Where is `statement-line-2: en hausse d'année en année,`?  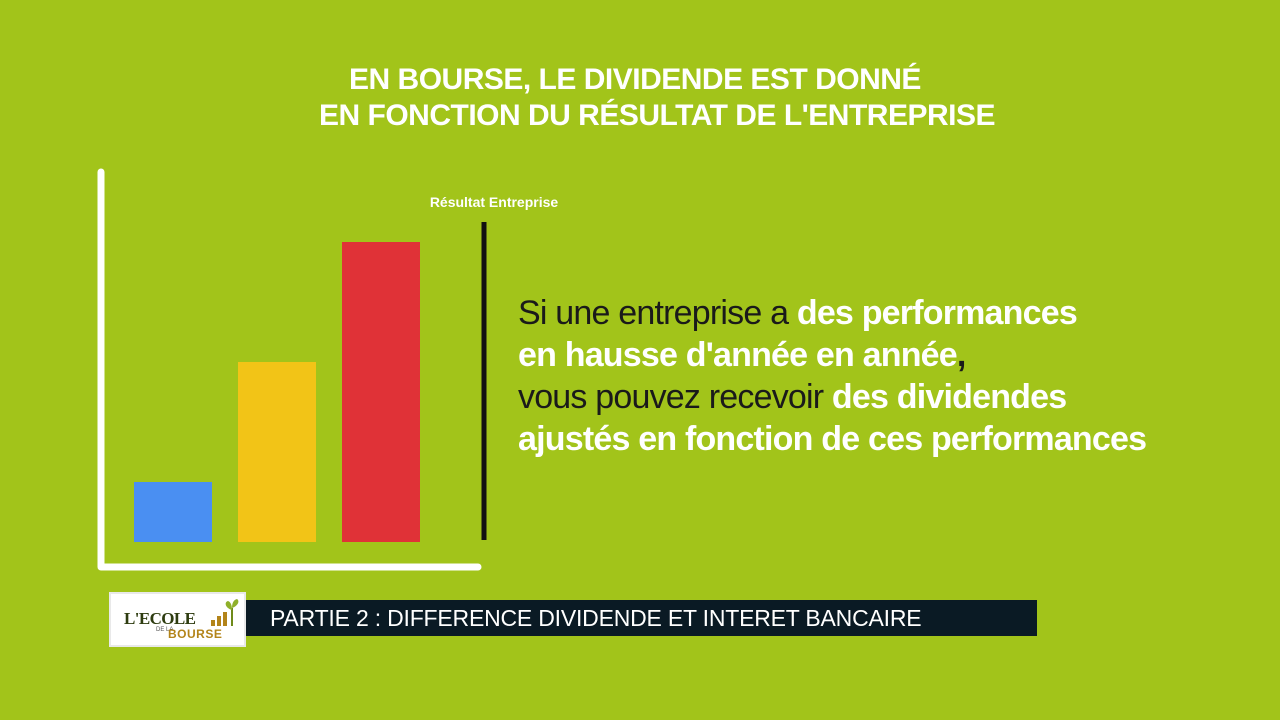 statement-line-2: en hausse d'année en année, is located at coordinates (878, 355).